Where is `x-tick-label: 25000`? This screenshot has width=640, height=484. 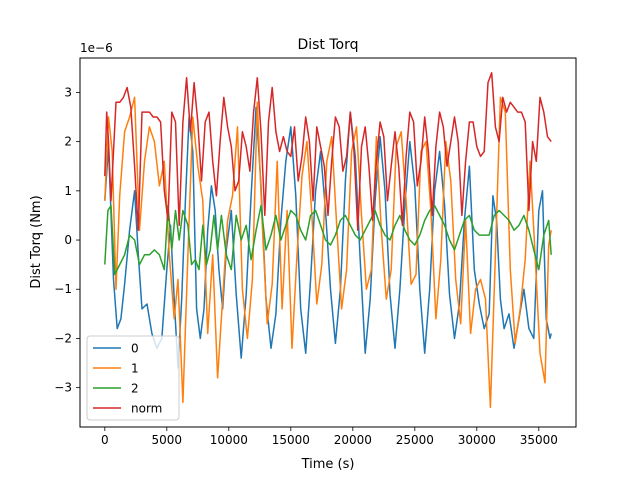
x-tick-label: 25000 is located at coordinates (415, 440).